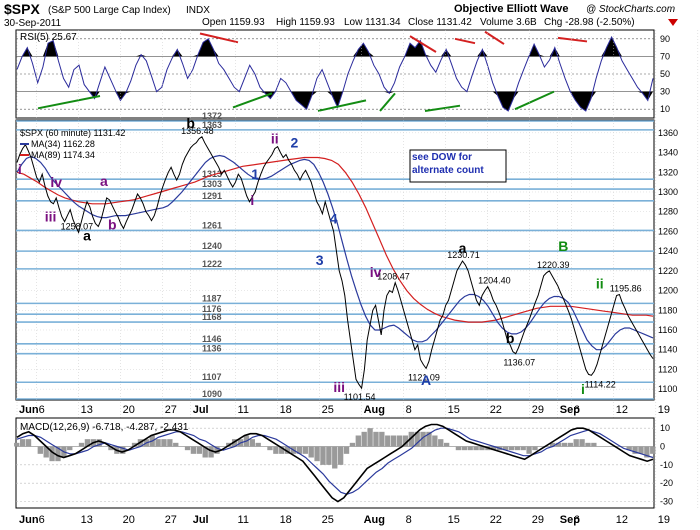 This screenshot has width=700, height=530. Describe the element at coordinates (22, 9) in the screenshot. I see `chart-symbol: $SPX` at that location.